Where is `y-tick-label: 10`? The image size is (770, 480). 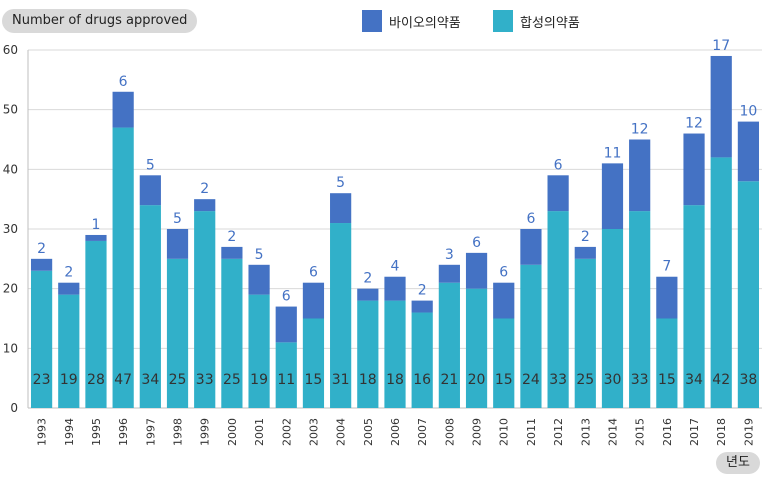 y-tick-label: 10 is located at coordinates (10, 348).